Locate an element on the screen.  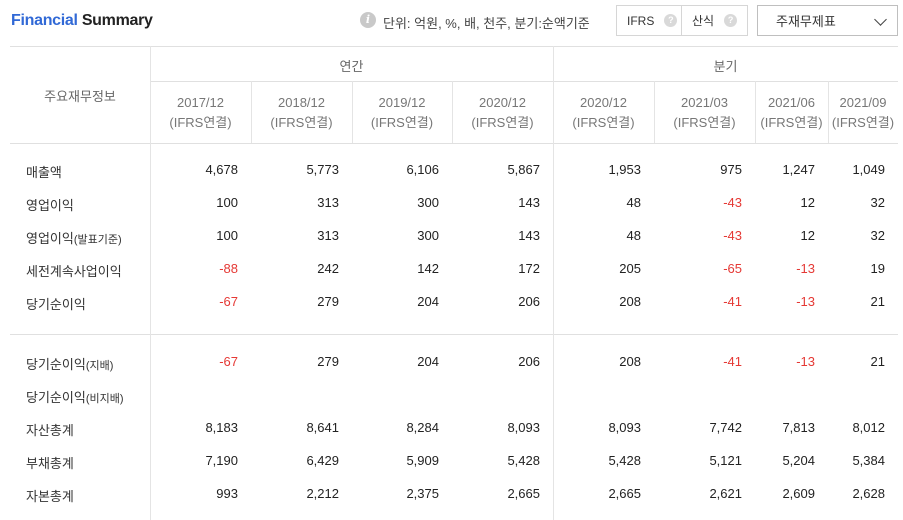
table-cell: 7,742 is located at coordinates (725, 427).